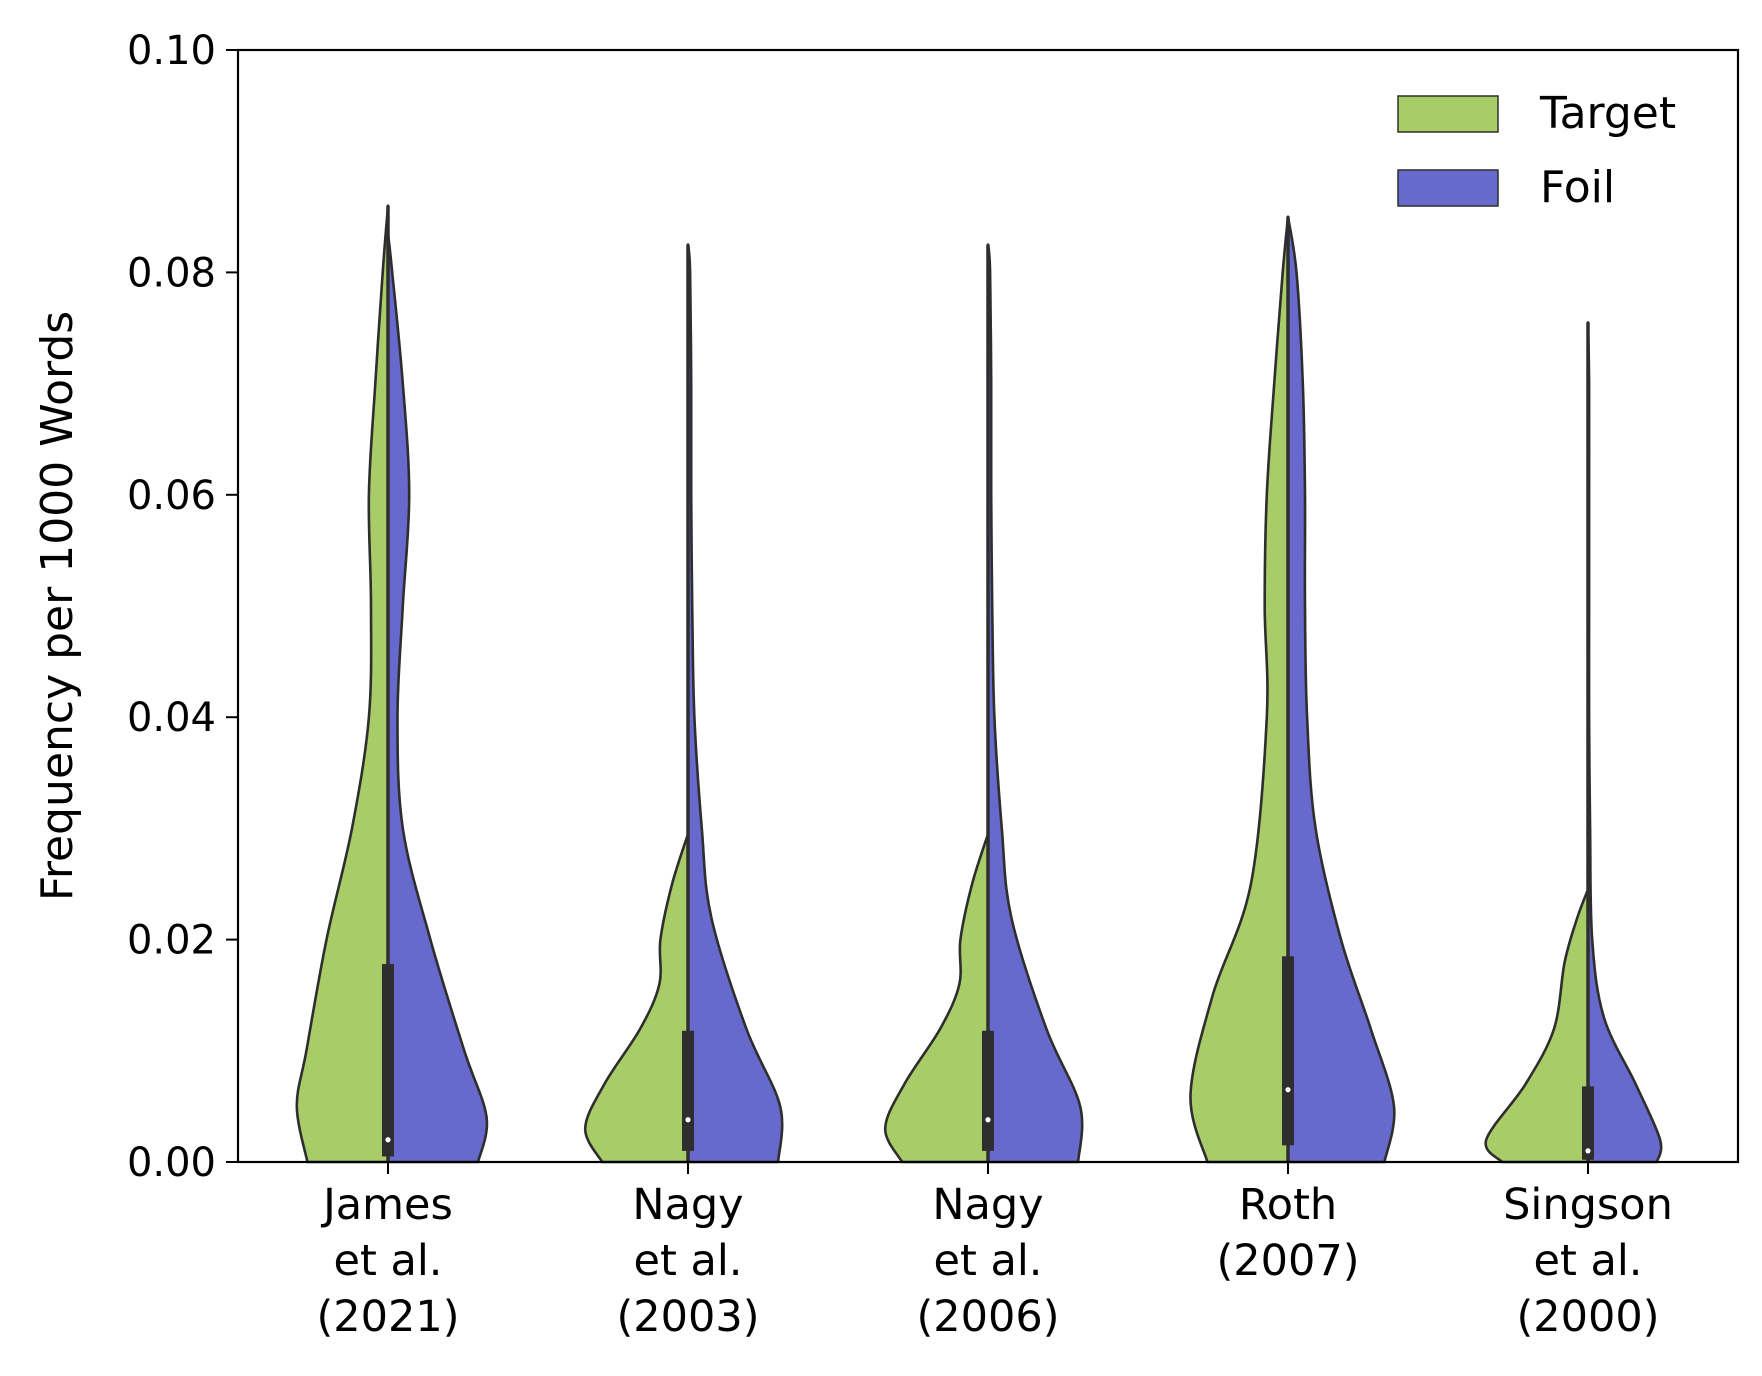 This screenshot has height=1376, width=1762. I want to click on x-tick-label-1-2: (2003), so click(688, 1317).